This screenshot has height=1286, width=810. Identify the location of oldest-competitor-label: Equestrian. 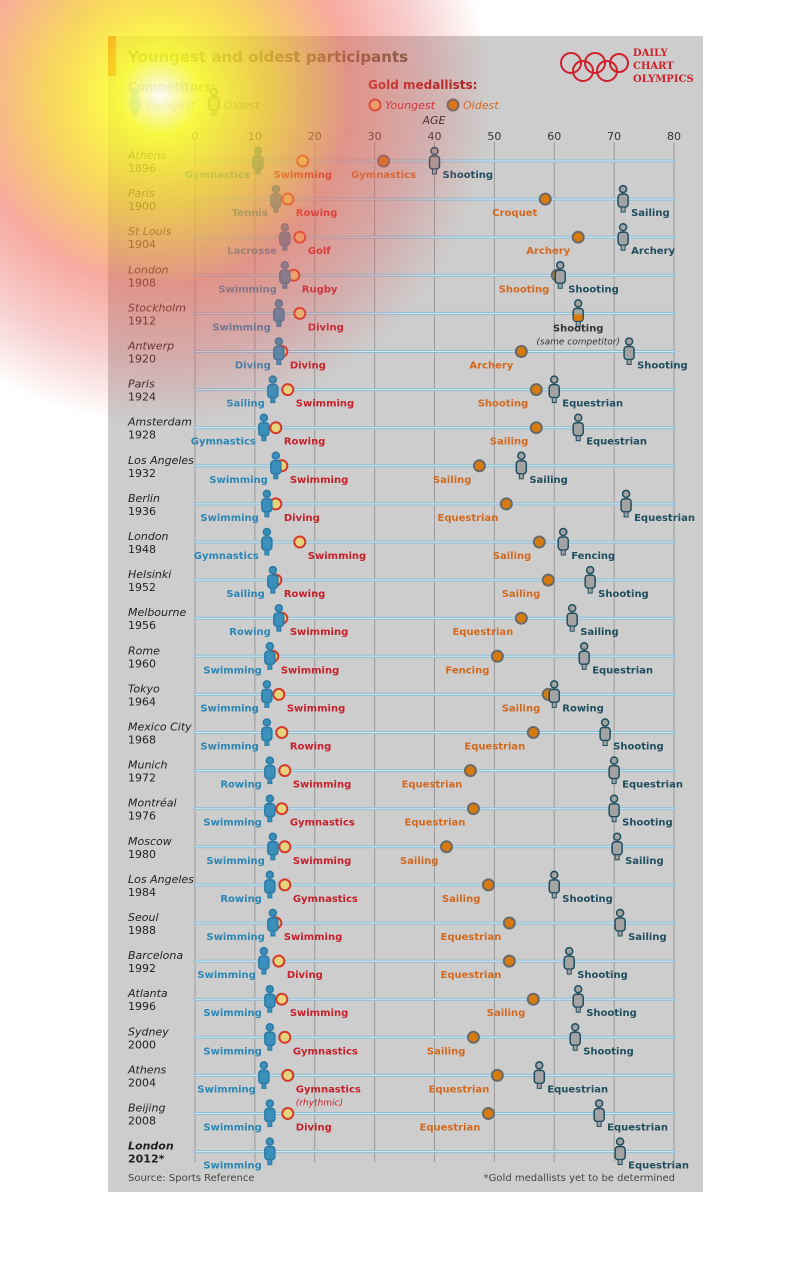
(637, 1128).